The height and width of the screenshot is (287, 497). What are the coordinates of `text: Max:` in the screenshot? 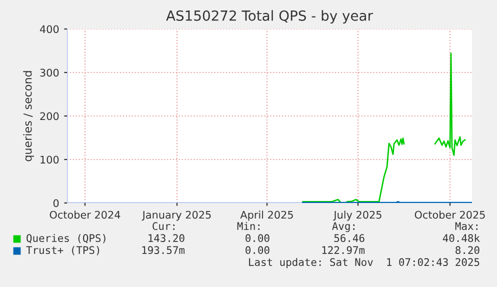 It's located at (466, 226).